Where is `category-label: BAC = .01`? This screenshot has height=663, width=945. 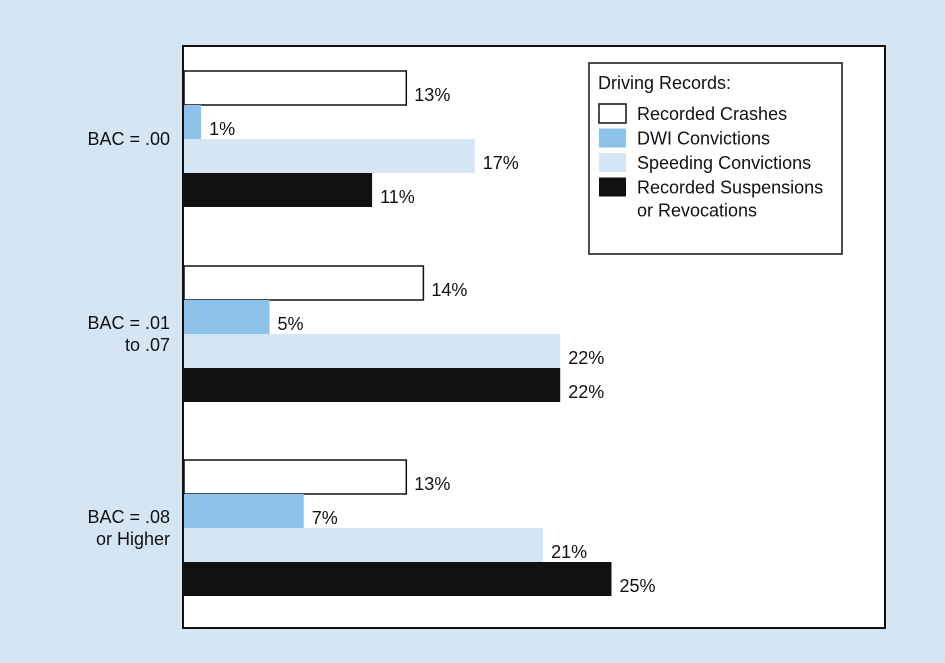
category-label: BAC = .01 is located at coordinates (128, 323).